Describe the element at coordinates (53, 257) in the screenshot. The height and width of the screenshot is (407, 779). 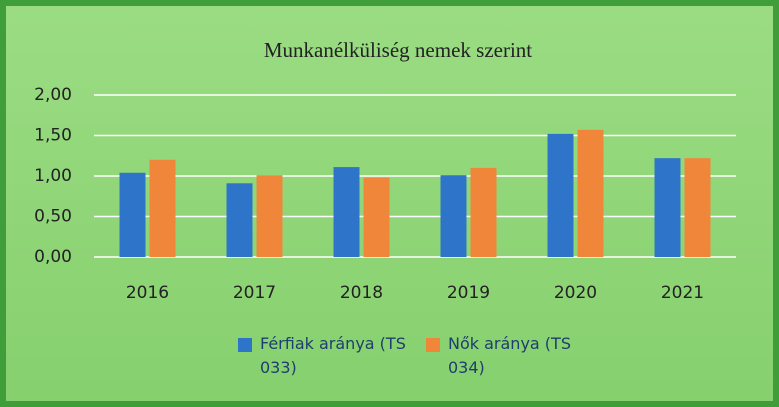
I see `y-tick-label: 0,00` at that location.